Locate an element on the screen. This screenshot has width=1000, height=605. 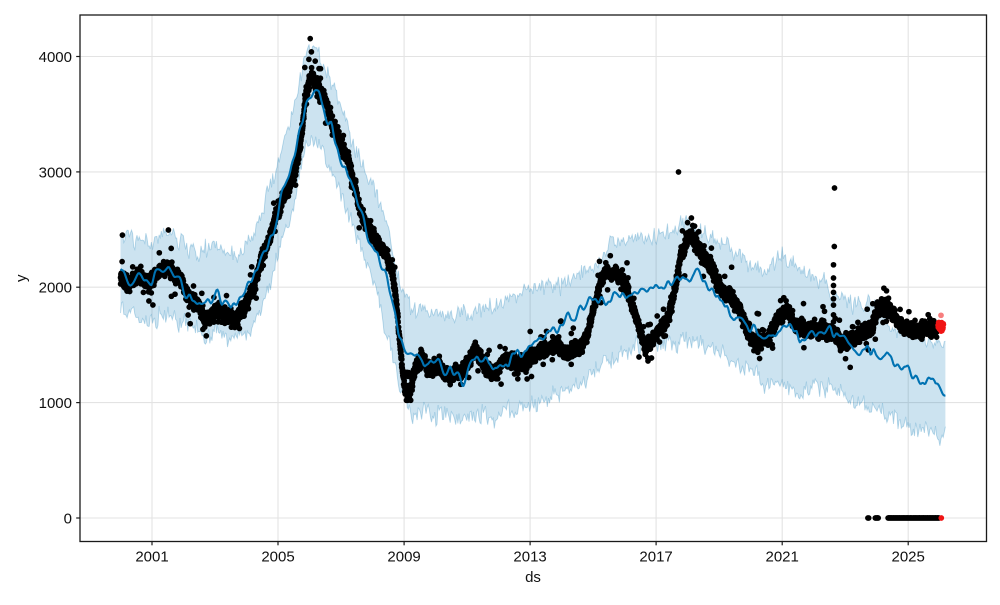
svg-text: 4000 is located at coordinates (55, 57).